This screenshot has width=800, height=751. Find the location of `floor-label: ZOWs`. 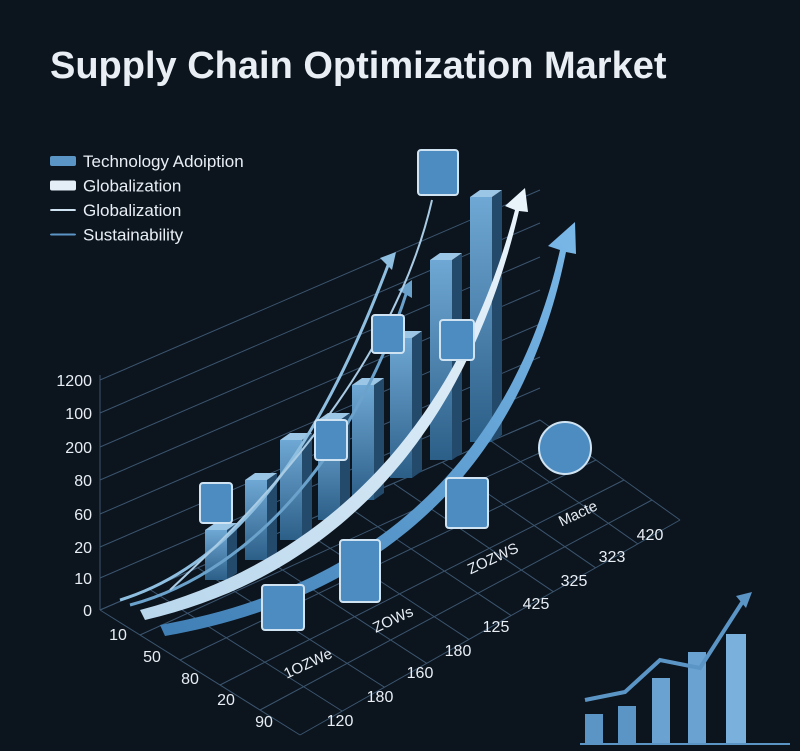

floor-label: ZOWs is located at coordinates (393, 619).